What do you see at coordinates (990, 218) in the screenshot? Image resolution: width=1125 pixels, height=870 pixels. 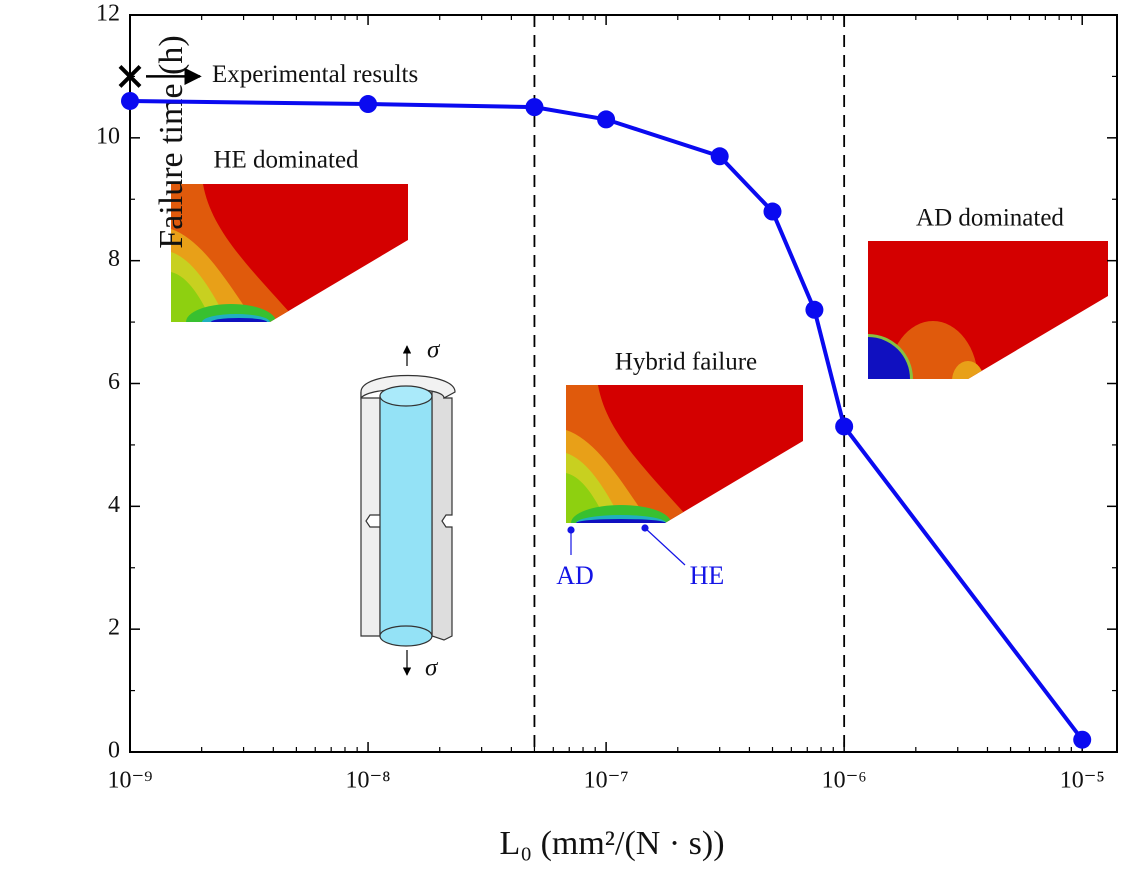 I see `annotation: AD dominated` at bounding box center [990, 218].